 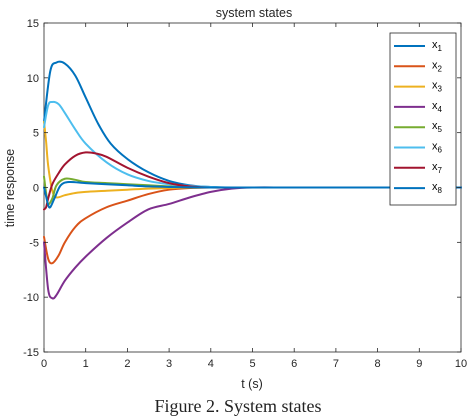 What do you see at coordinates (252, 384) in the screenshot?
I see `x-axis-label: t (s)` at bounding box center [252, 384].